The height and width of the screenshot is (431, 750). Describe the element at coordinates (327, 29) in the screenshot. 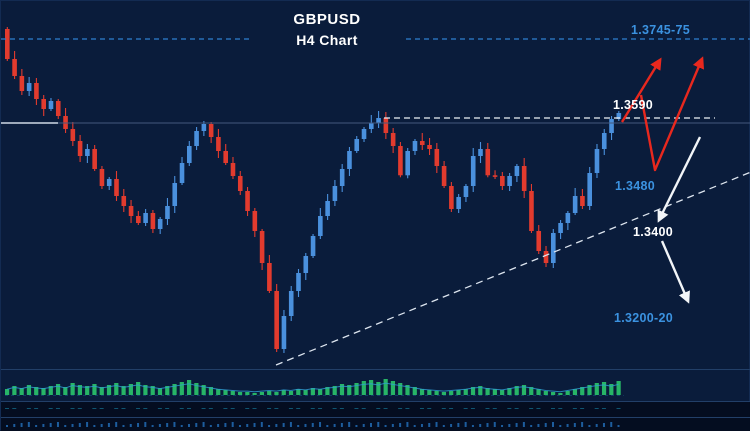

I see `chart-title: GBPUSD H4 Chart` at that location.